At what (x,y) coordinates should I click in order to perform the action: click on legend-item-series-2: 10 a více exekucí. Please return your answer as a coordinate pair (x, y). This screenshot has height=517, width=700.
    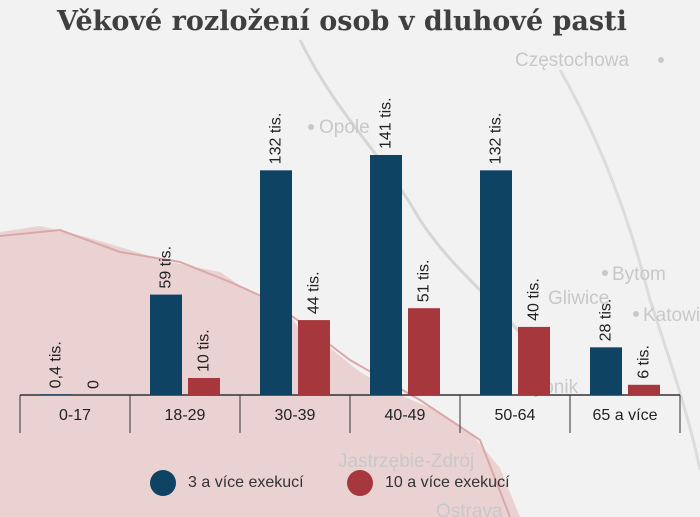
    Looking at the image, I should click on (428, 483).